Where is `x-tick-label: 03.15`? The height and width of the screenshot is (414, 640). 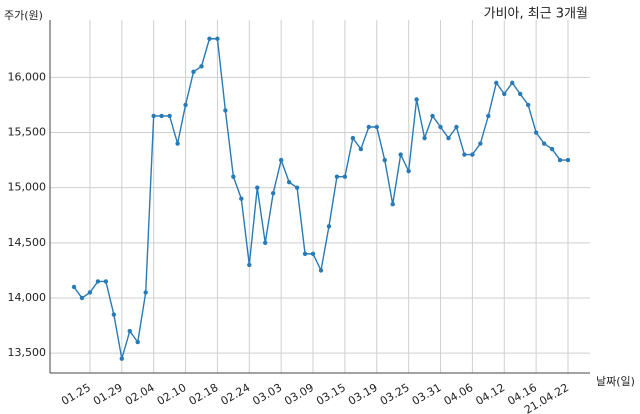
x-tick-label: 03.15 is located at coordinates (331, 394).